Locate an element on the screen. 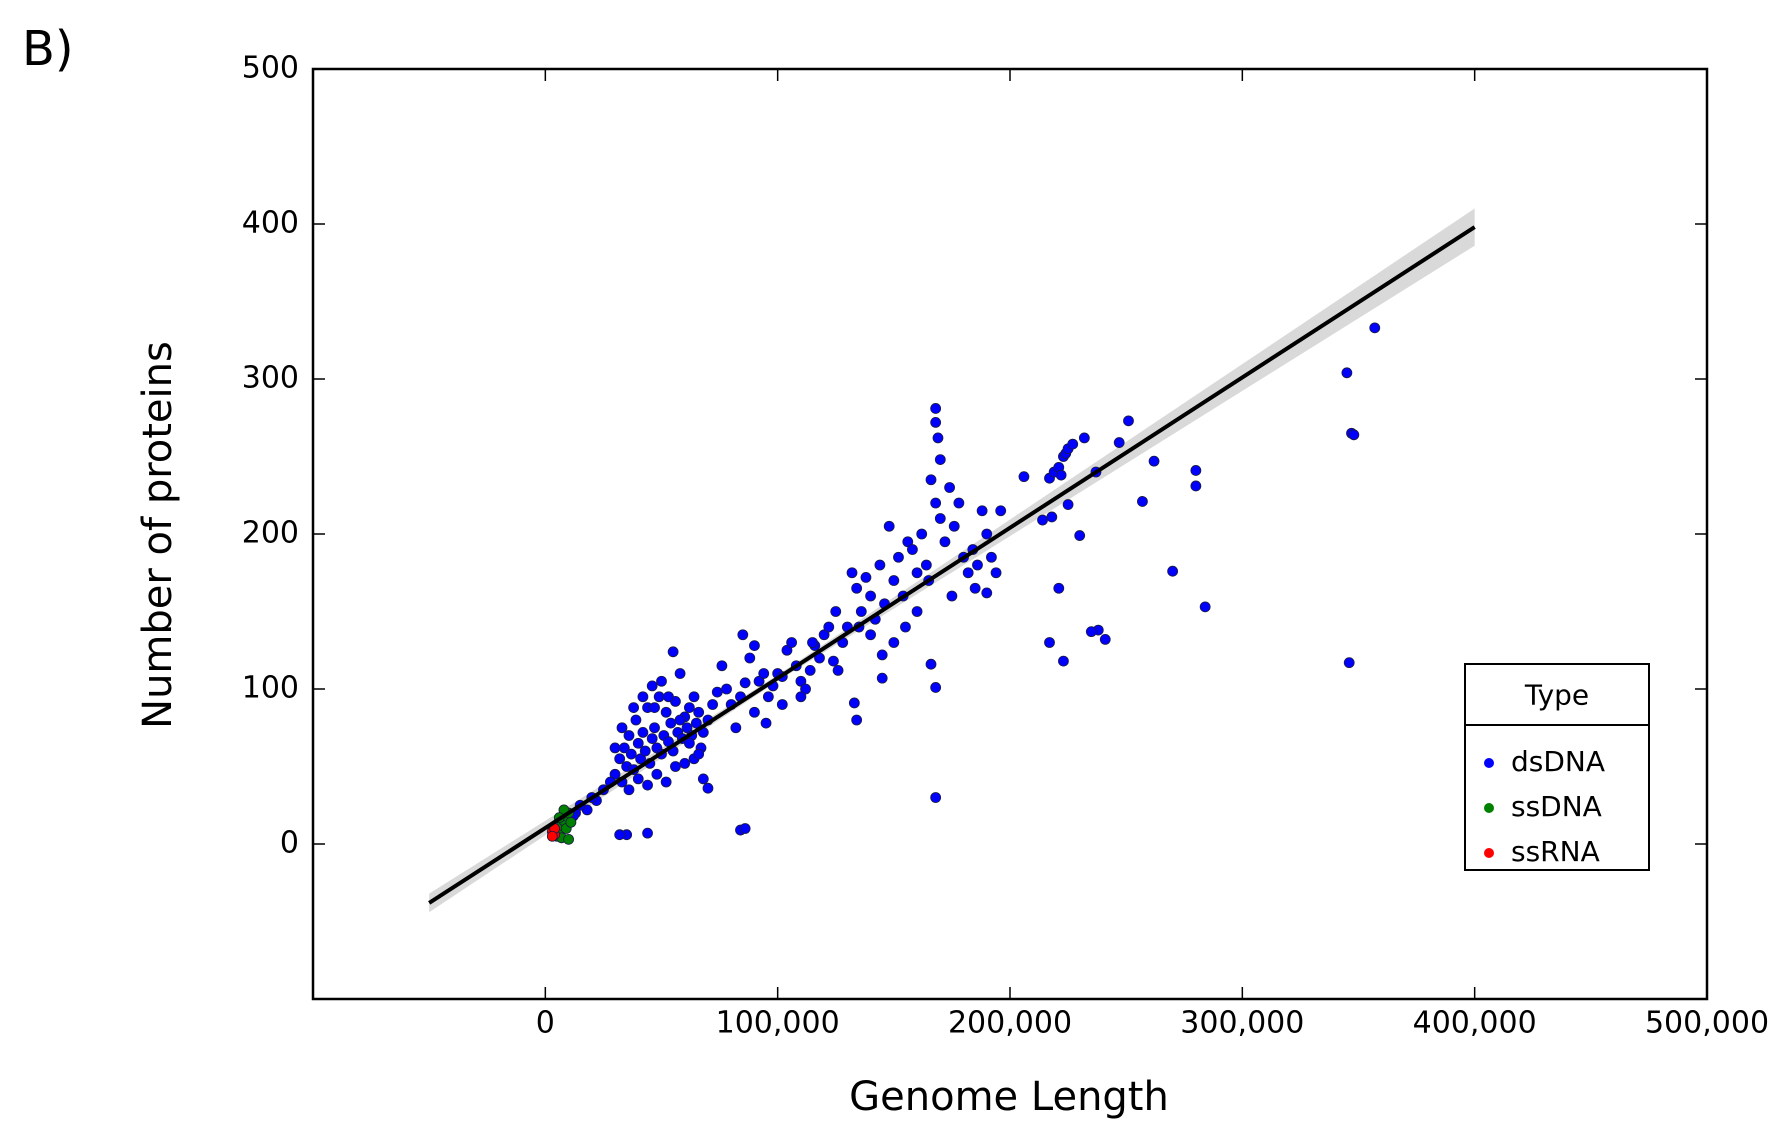  legend-marker is located at coordinates (1489, 853).